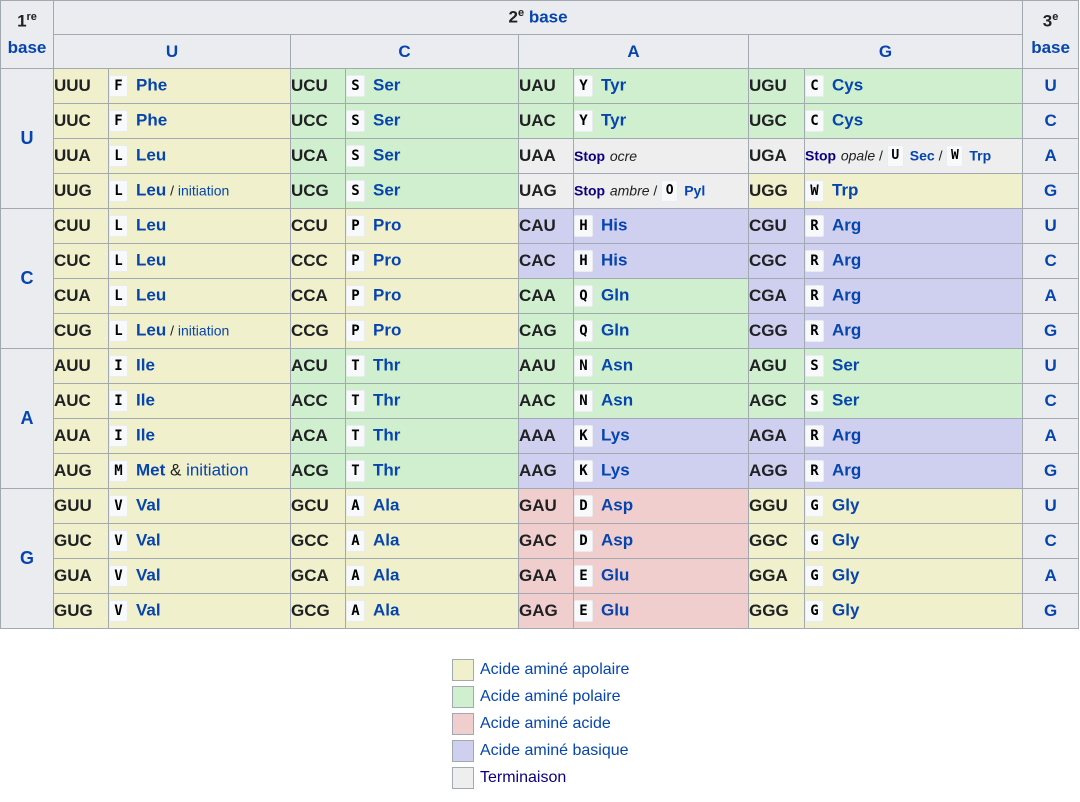 The width and height of the screenshot is (1080, 802). Describe the element at coordinates (27, 418) in the screenshot. I see `first-base-label: A` at that location.